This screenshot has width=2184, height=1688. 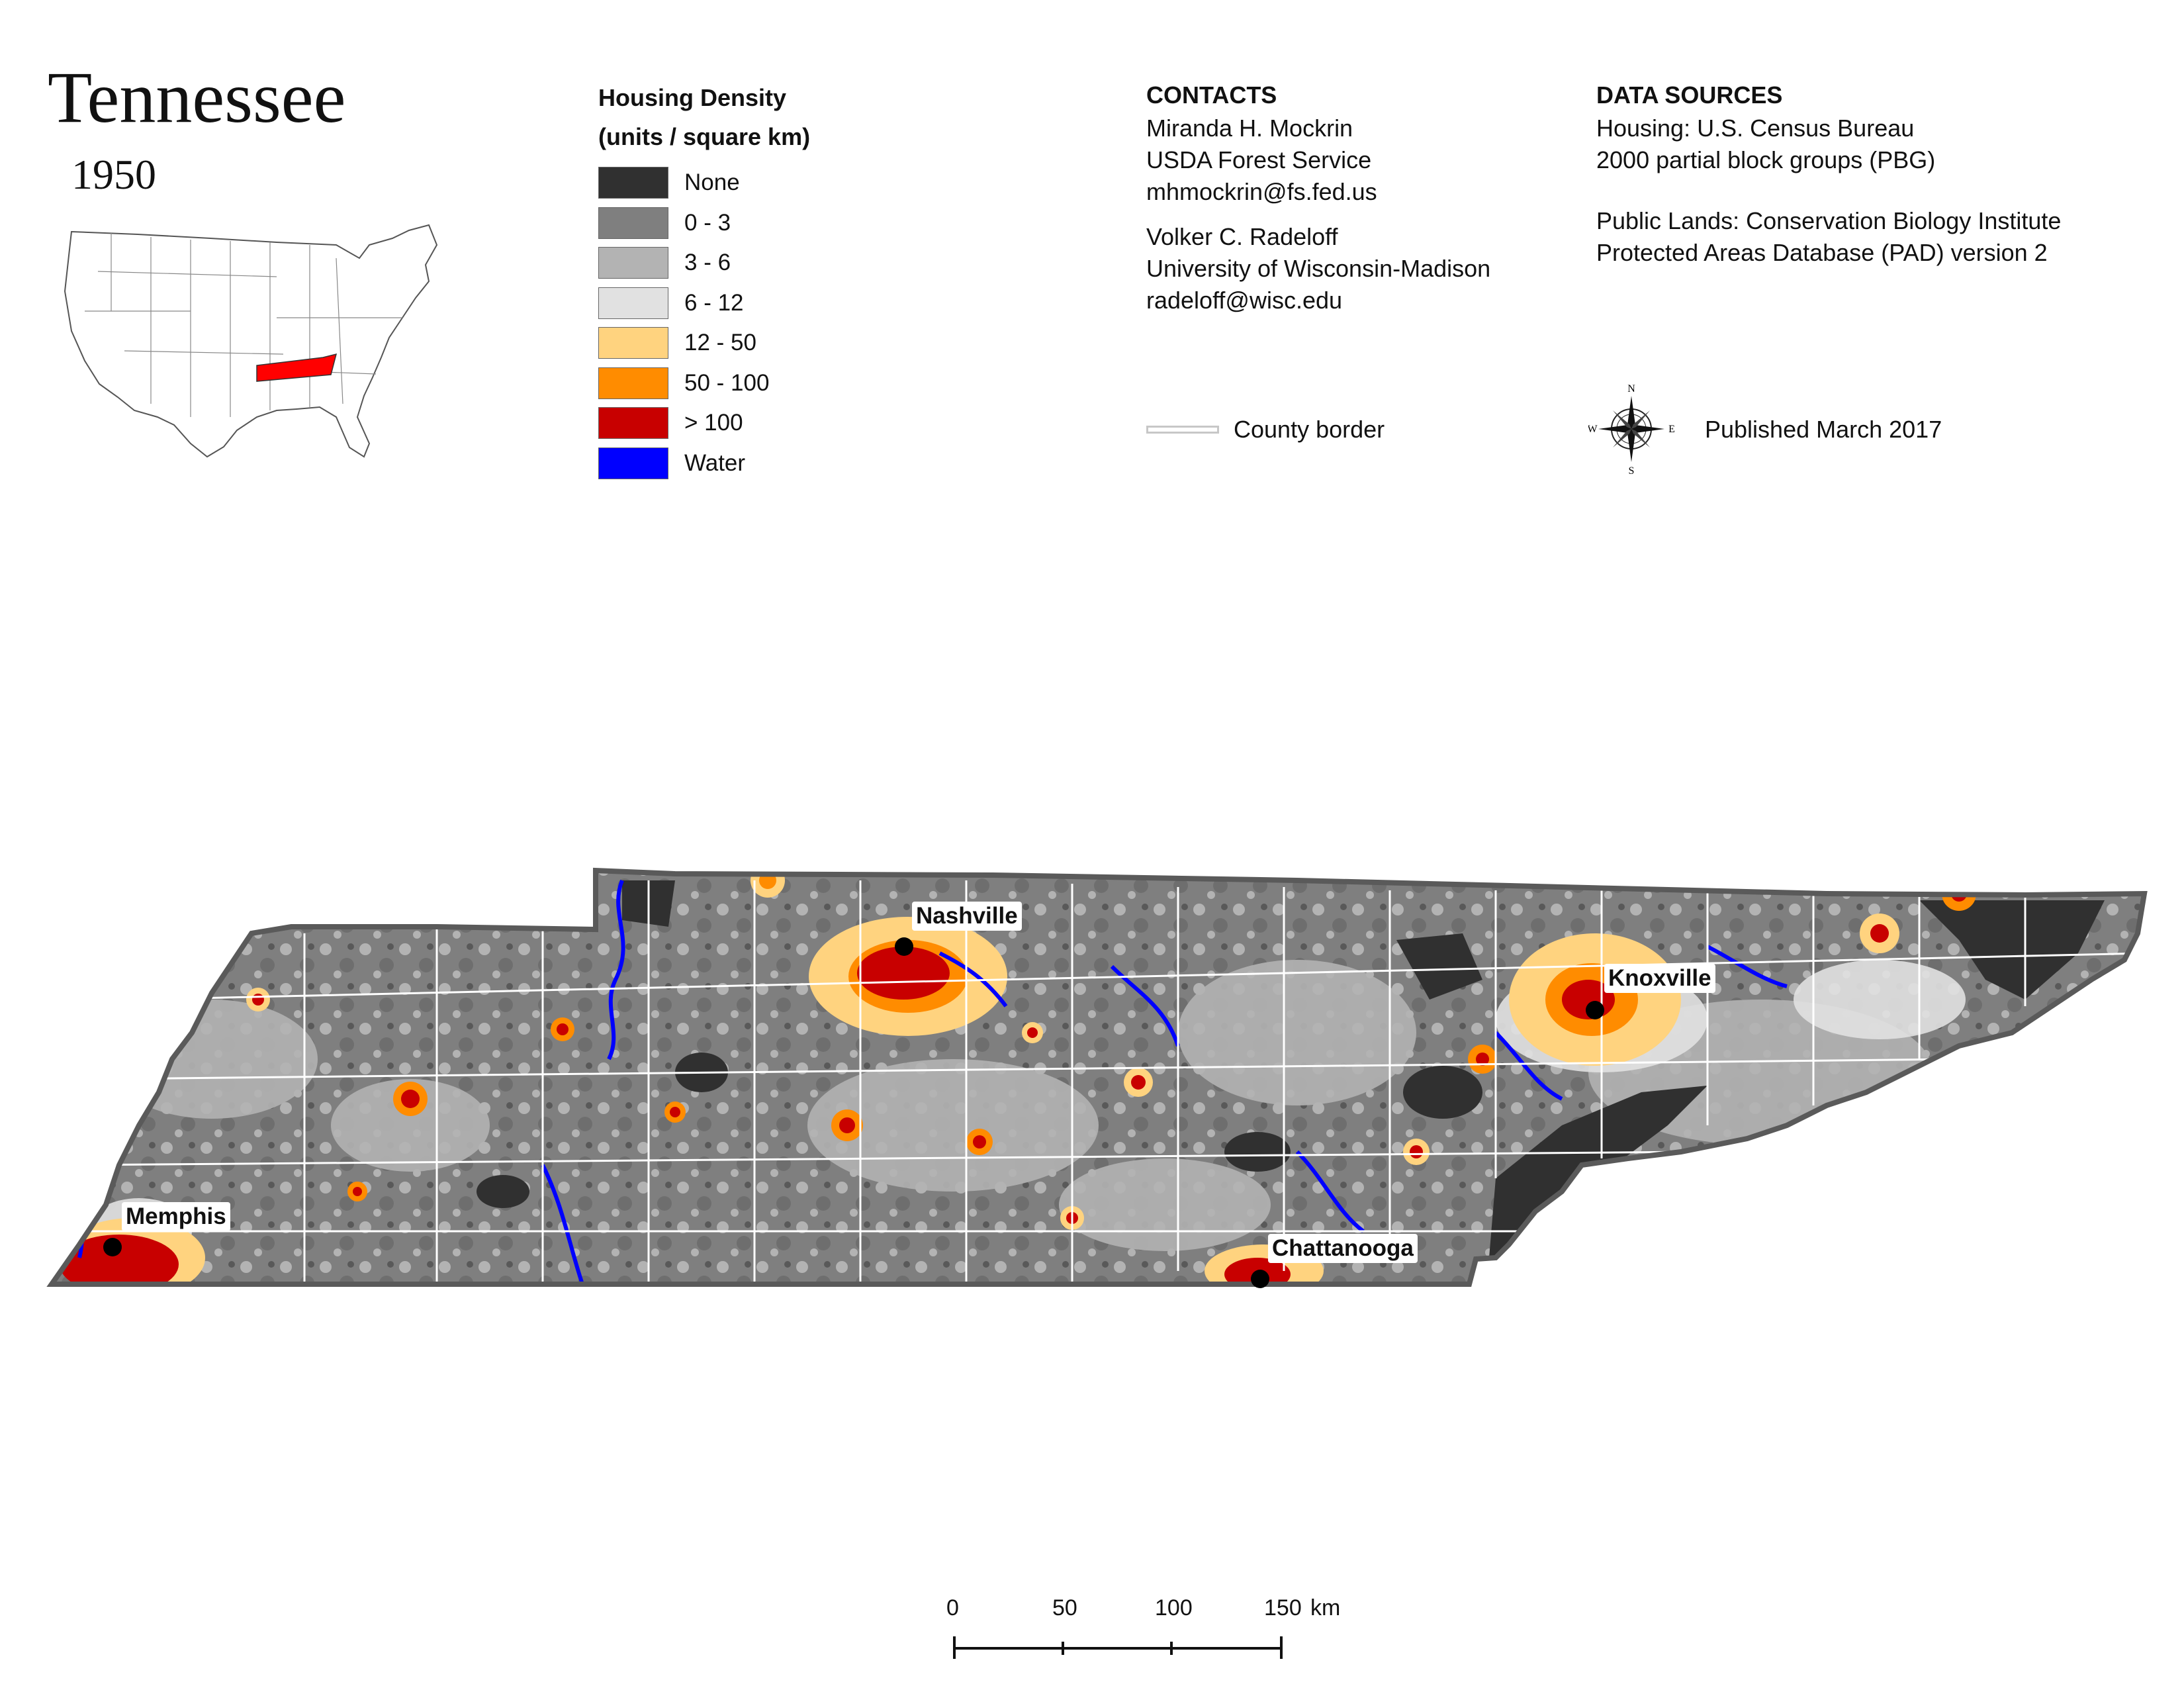 I want to click on city-label-knoxville: Knoxville, so click(x=1659, y=978).